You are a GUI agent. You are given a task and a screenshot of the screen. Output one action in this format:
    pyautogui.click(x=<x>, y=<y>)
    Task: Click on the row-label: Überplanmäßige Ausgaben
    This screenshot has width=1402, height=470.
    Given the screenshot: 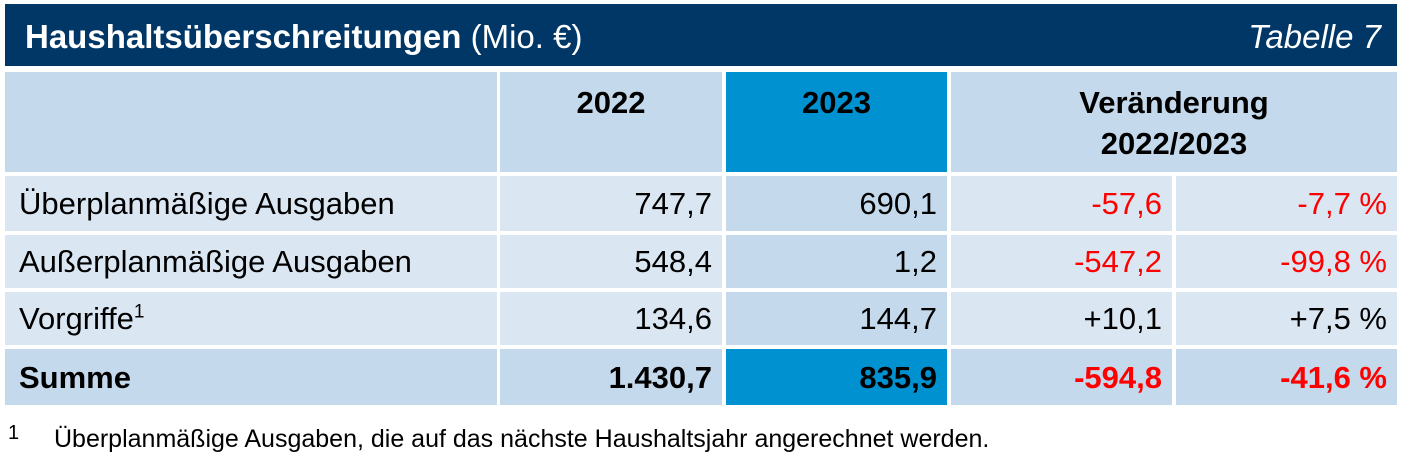 What is the action you would take?
    pyautogui.click(x=251, y=203)
    